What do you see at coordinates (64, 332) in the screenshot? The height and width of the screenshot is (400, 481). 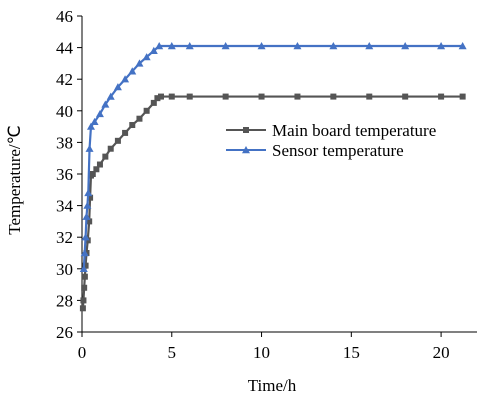 I see `y-tick-label: 26` at bounding box center [64, 332].